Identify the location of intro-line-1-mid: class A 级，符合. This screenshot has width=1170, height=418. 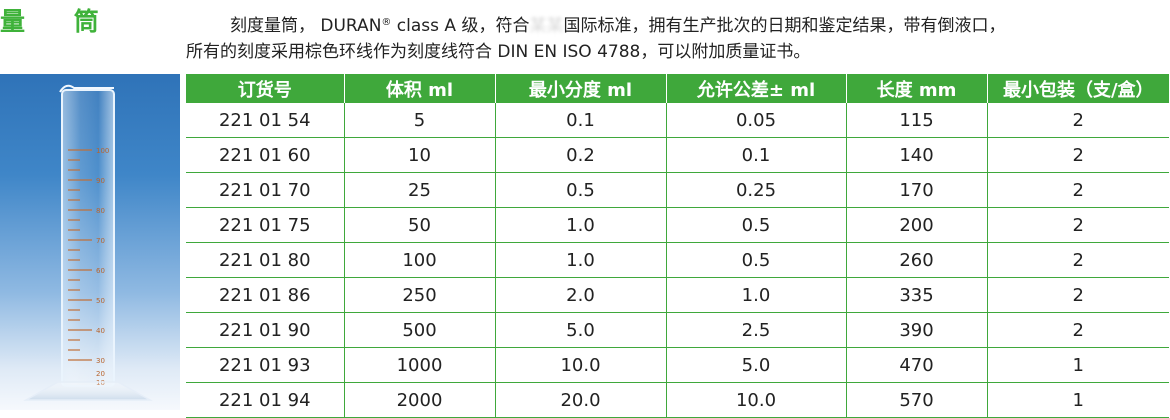
(460, 26).